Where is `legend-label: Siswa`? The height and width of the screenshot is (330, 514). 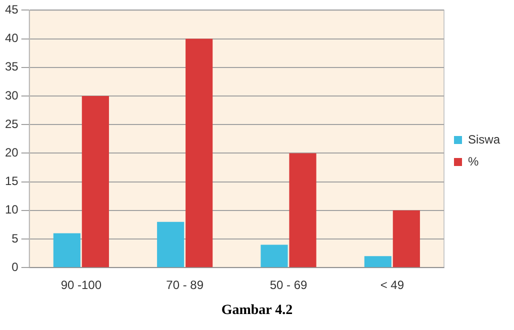 legend-label: Siswa is located at coordinates (484, 139).